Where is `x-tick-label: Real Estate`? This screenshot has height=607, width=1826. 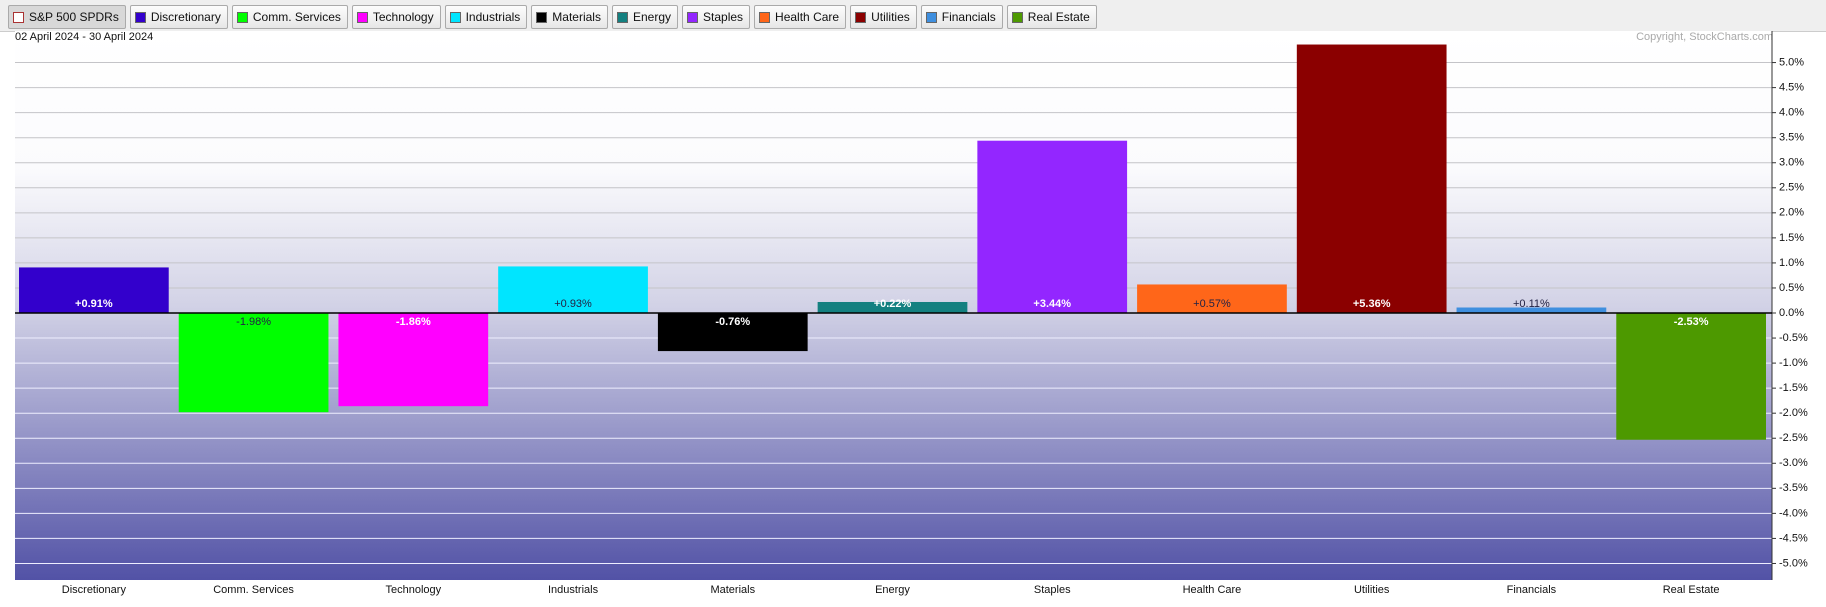
x-tick-label: Real Estate is located at coordinates (1691, 590).